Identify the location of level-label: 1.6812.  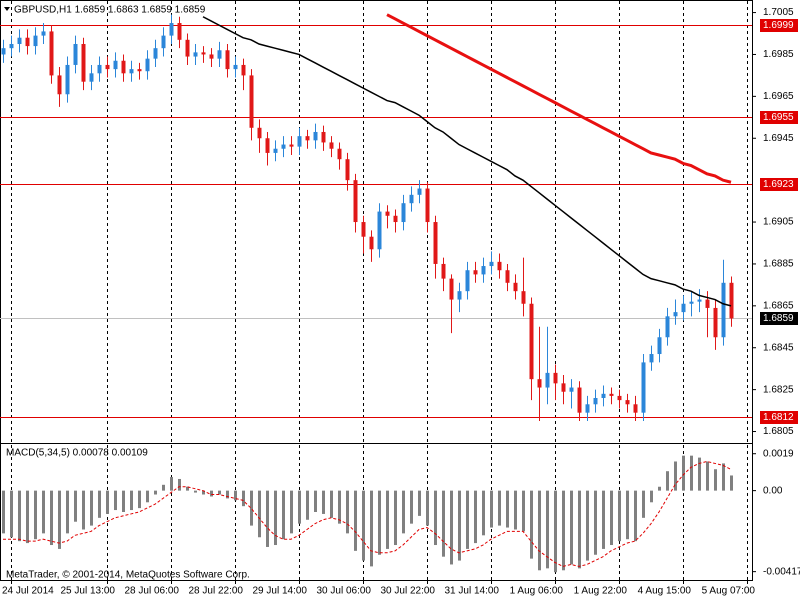
(778, 417).